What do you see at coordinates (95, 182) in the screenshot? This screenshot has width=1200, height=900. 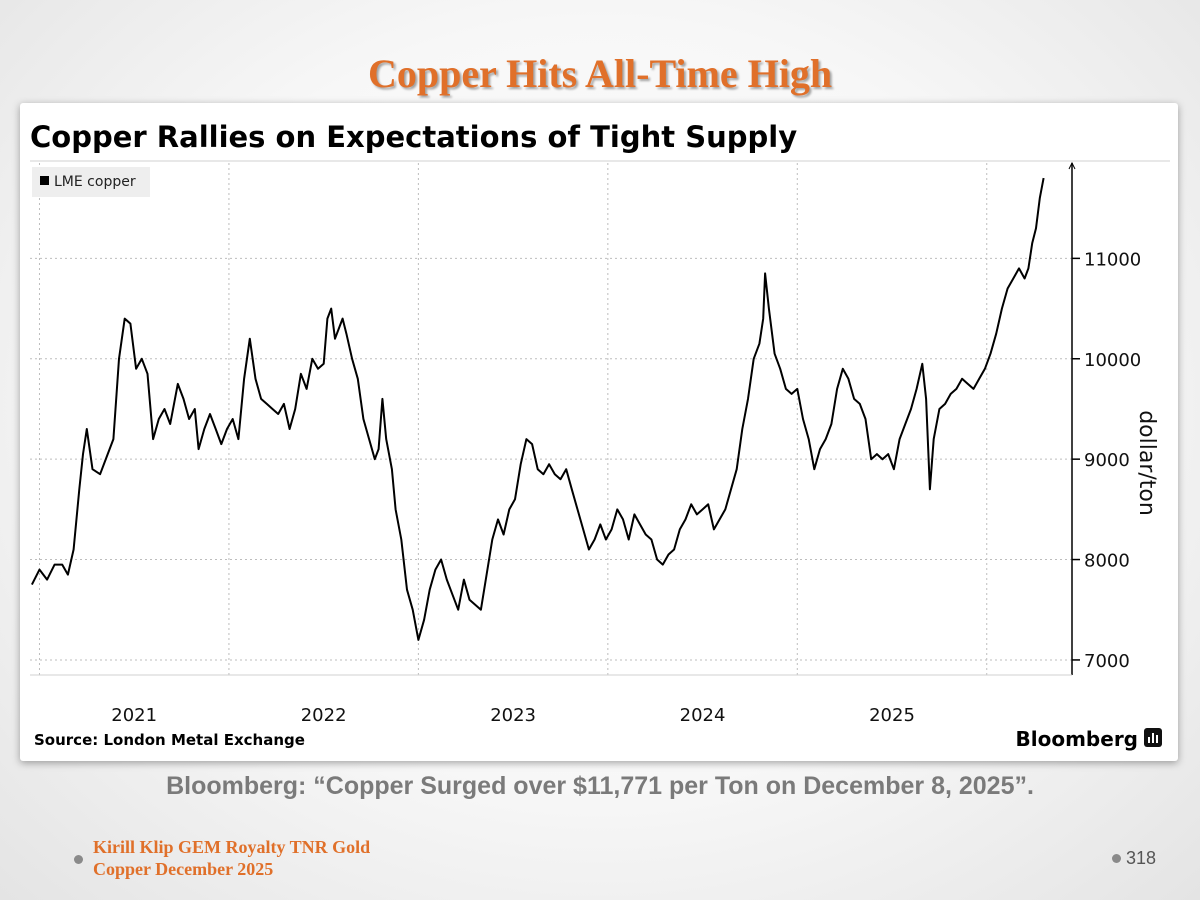 I see `legend-label: LME copper` at bounding box center [95, 182].